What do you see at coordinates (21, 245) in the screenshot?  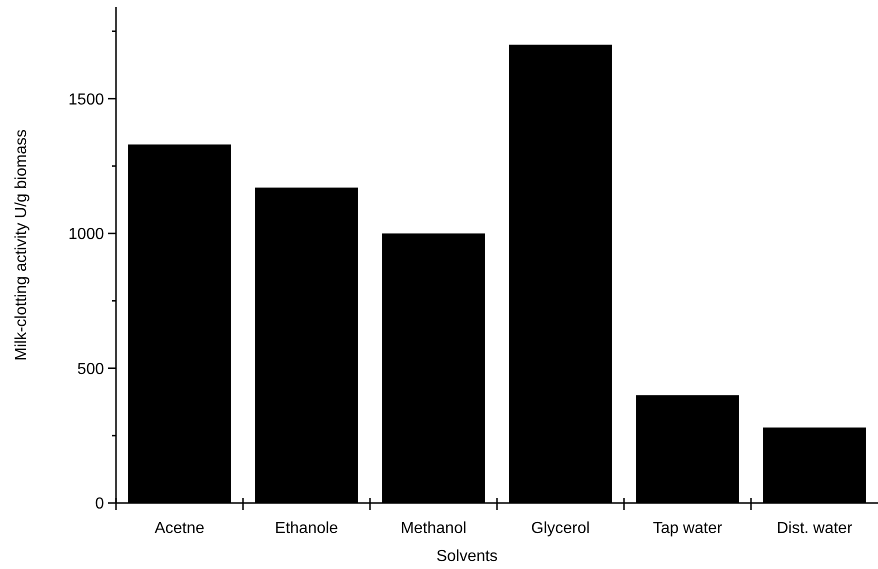 I see `y-axis-title: Milk-clotting activity U/g biomass` at bounding box center [21, 245].